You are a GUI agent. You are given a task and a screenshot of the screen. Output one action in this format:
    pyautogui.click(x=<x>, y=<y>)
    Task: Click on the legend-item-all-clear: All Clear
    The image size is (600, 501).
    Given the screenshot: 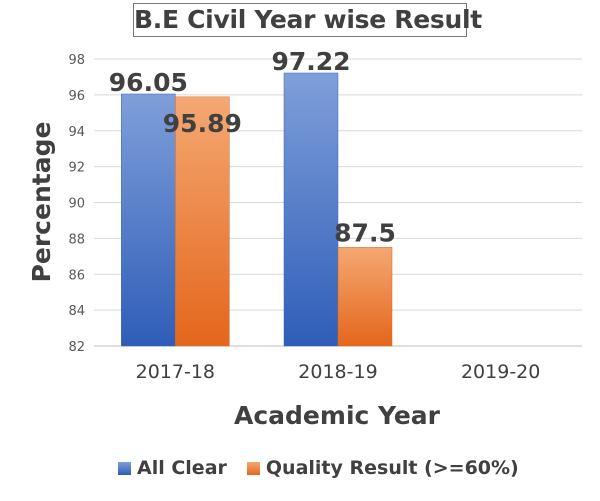 What is the action you would take?
    pyautogui.click(x=172, y=468)
    